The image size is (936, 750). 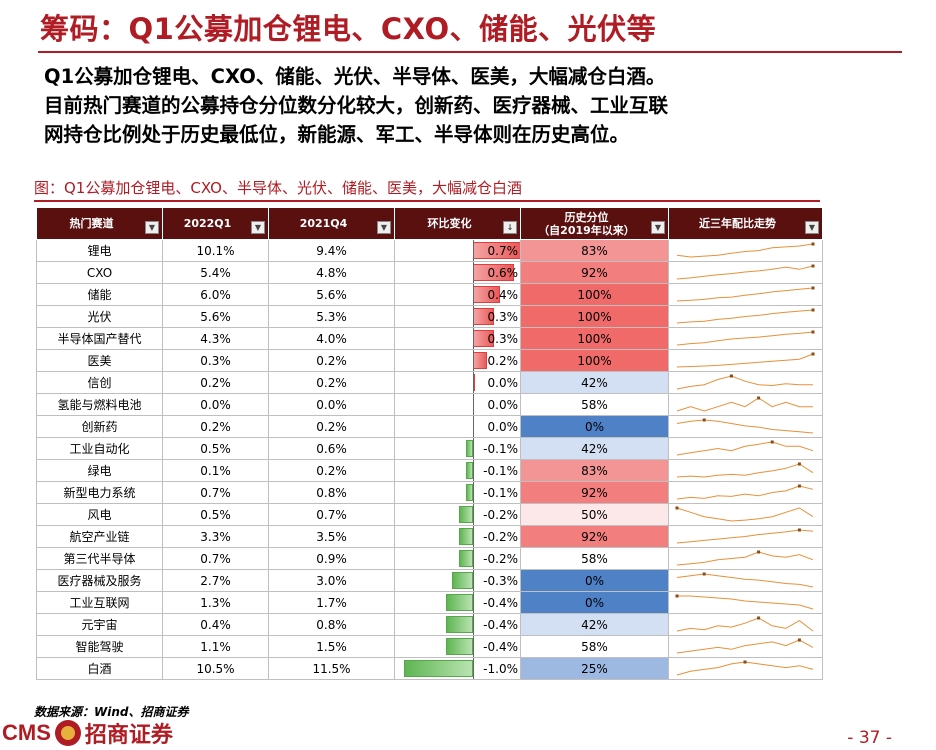 What do you see at coordinates (594, 492) in the screenshot?
I see `percentile-cell: 92%` at bounding box center [594, 492].